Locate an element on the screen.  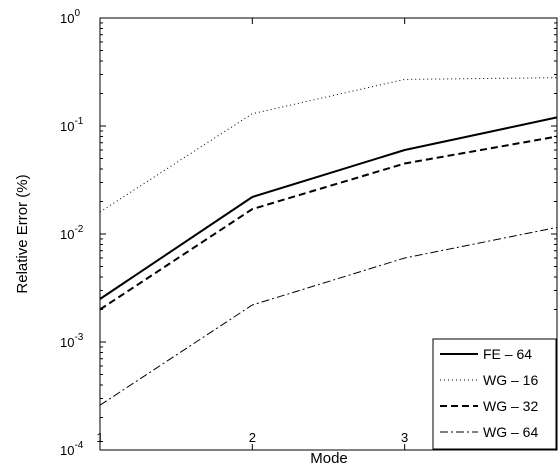
x-tick-label: 2 is located at coordinates (252, 437).